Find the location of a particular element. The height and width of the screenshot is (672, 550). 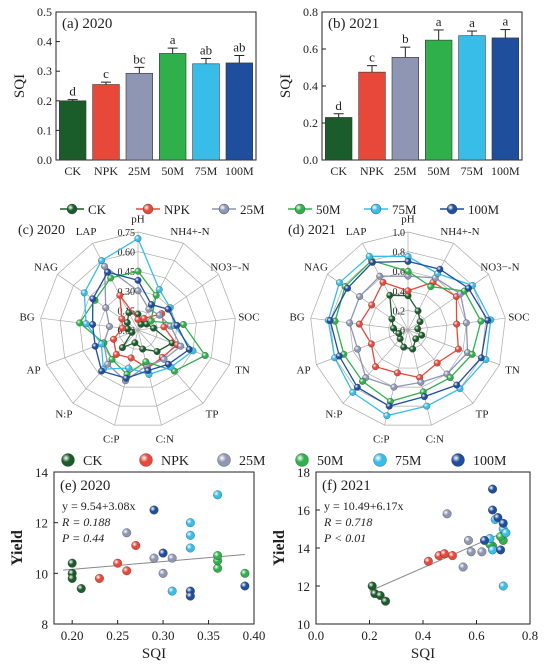

bar-CK is located at coordinates (339, 139).